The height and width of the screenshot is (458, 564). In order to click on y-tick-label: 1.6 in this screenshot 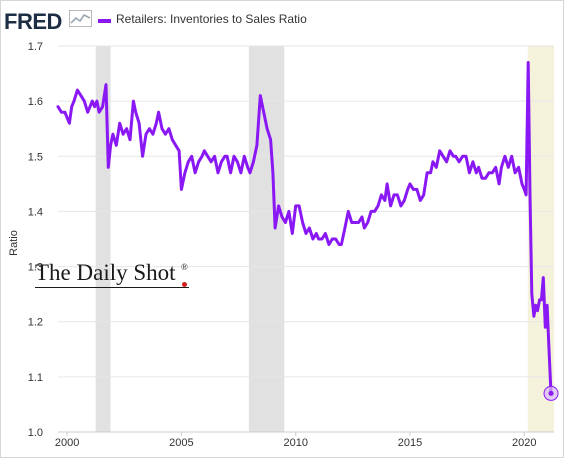, I will do `click(35, 102)`.